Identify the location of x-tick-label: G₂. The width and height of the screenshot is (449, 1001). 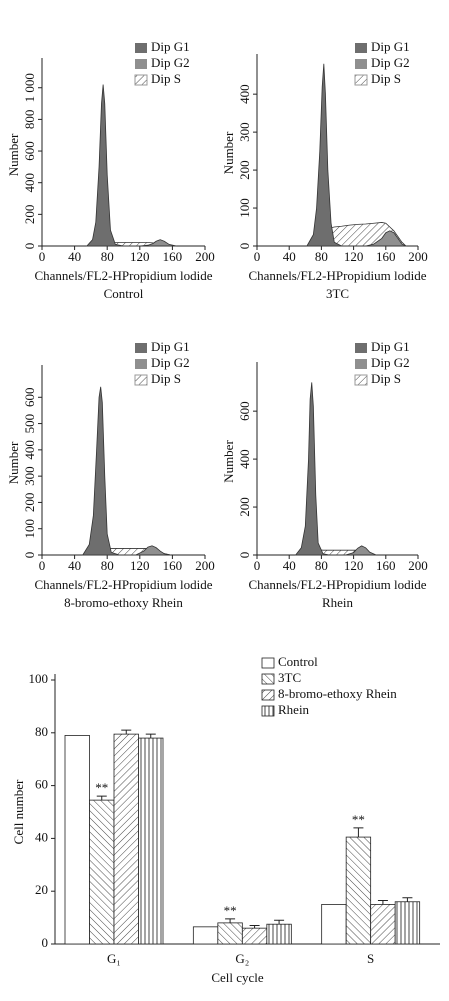
(242, 958).